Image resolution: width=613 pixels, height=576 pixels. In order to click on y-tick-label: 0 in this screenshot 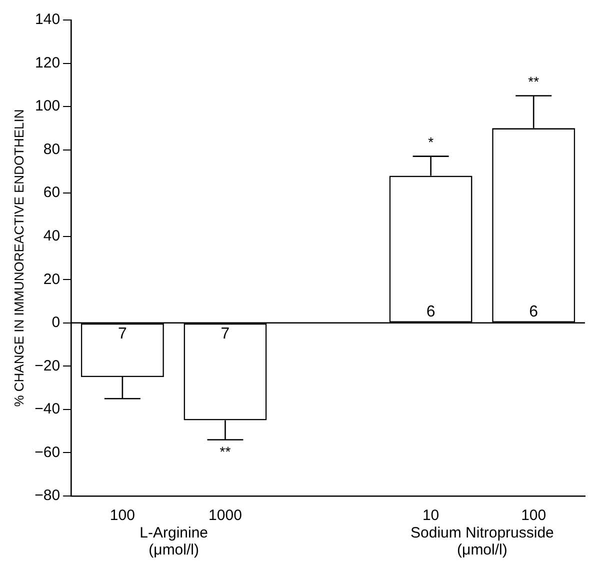, I will do `click(56, 323)`.